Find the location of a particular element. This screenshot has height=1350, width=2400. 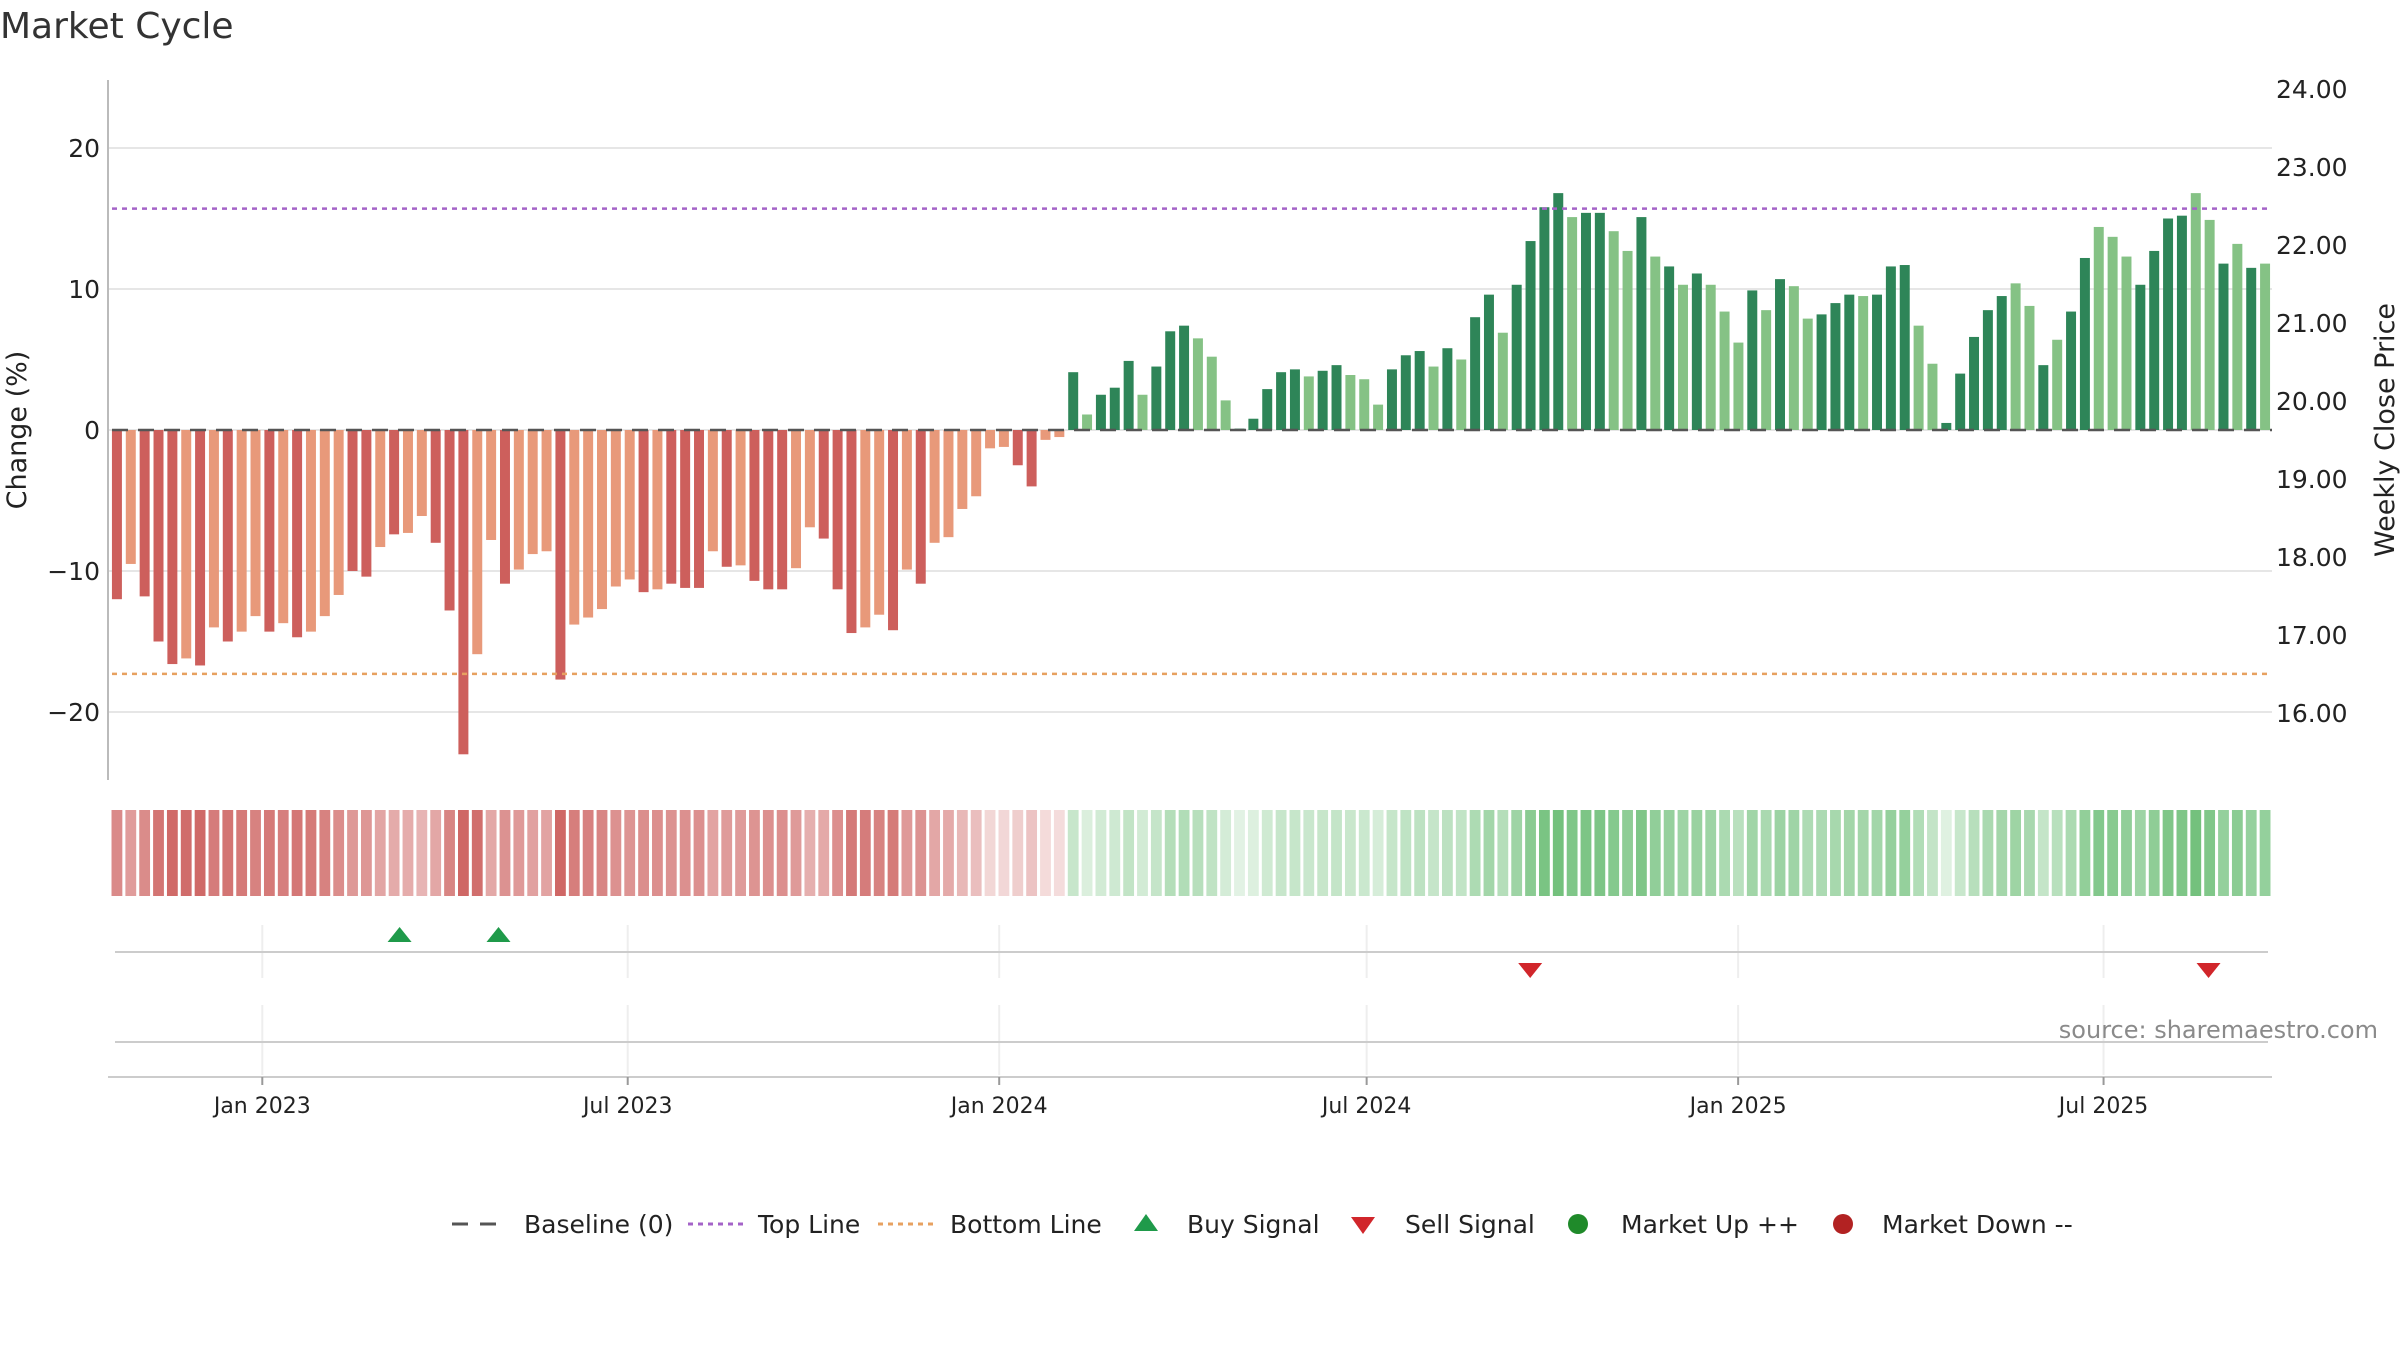

right-tick-label: 20.00 is located at coordinates (2312, 401).